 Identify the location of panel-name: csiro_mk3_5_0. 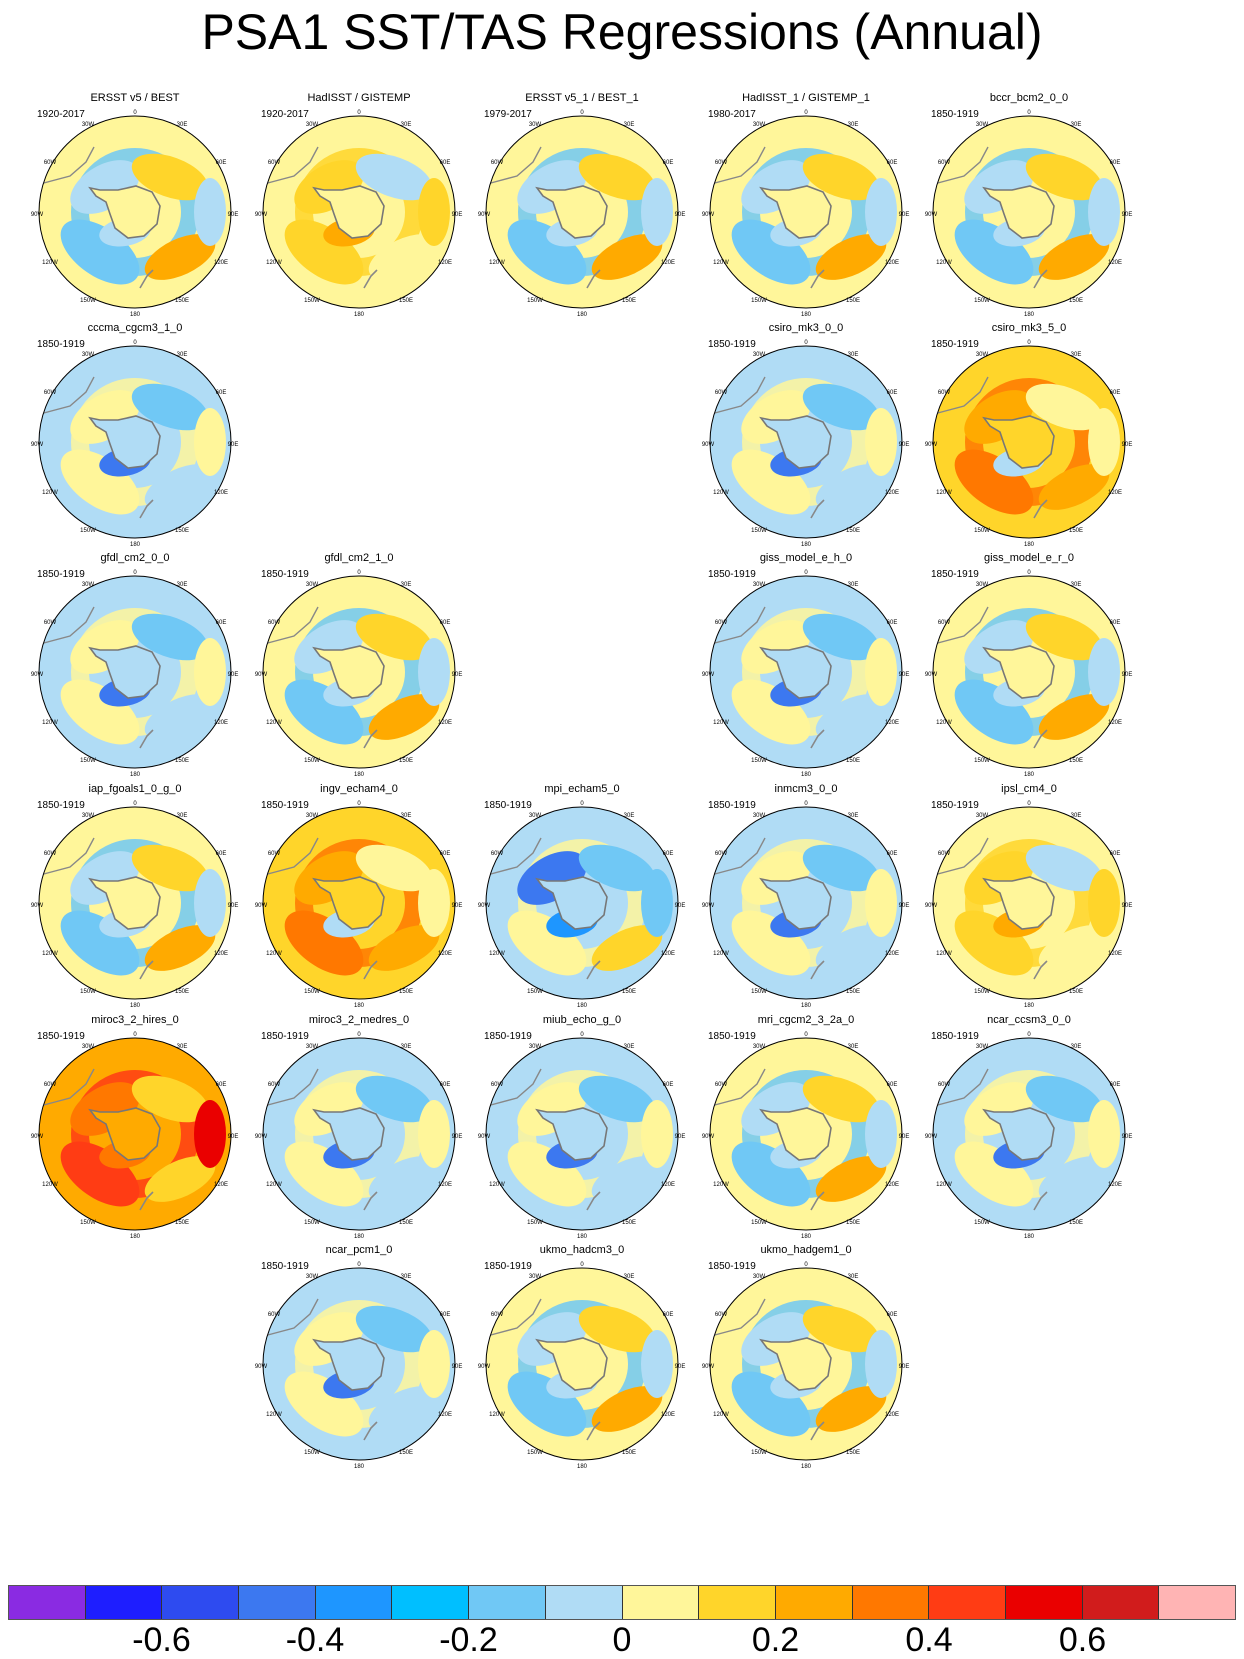
(1029, 328).